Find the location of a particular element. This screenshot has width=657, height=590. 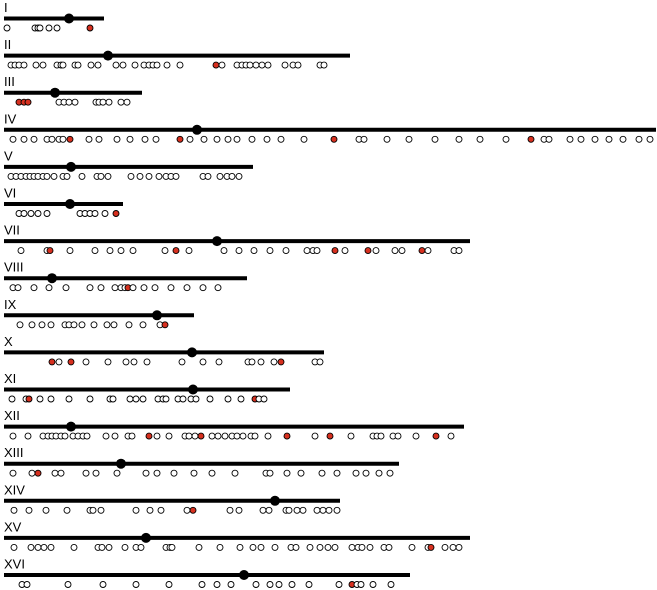

chromosome-X: X is located at coordinates (164, 350).